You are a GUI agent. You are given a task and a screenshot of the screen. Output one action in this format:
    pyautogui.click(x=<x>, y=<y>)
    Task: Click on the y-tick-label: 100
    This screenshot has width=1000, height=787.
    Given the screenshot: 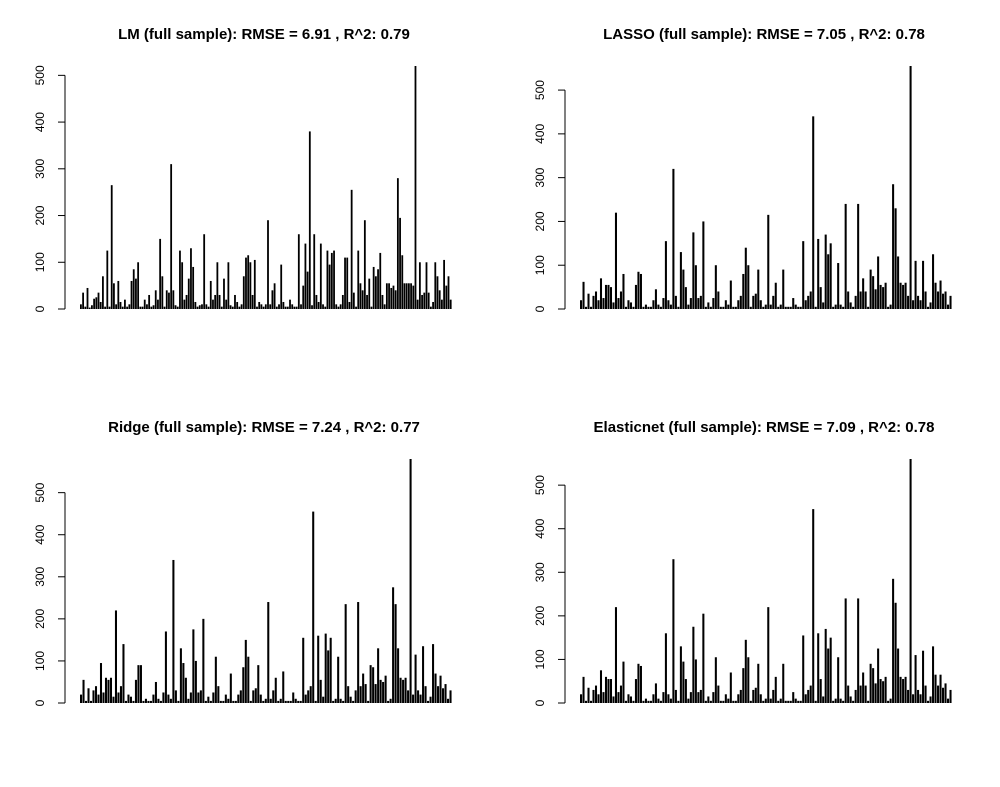 What is the action you would take?
    pyautogui.click(x=40, y=661)
    